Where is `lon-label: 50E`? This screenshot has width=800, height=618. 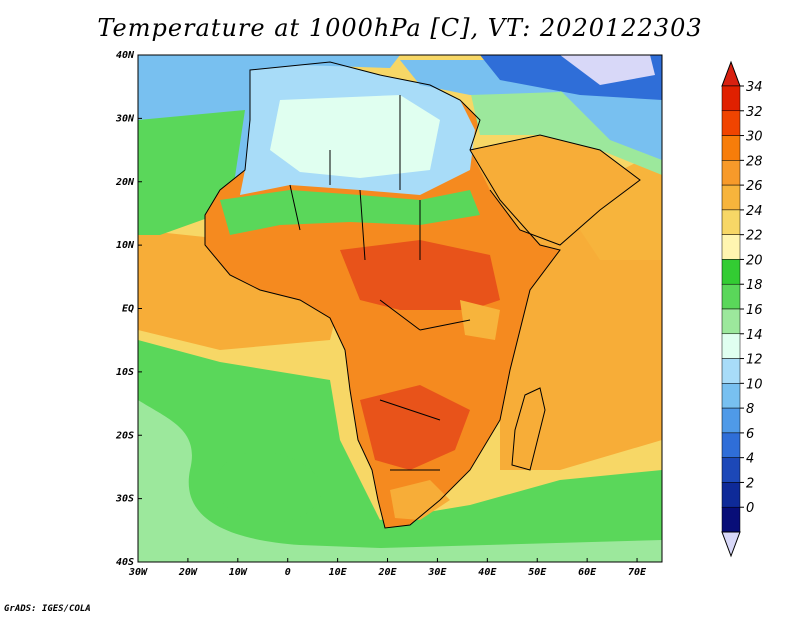
lon-label: 50E is located at coordinates (537, 572).